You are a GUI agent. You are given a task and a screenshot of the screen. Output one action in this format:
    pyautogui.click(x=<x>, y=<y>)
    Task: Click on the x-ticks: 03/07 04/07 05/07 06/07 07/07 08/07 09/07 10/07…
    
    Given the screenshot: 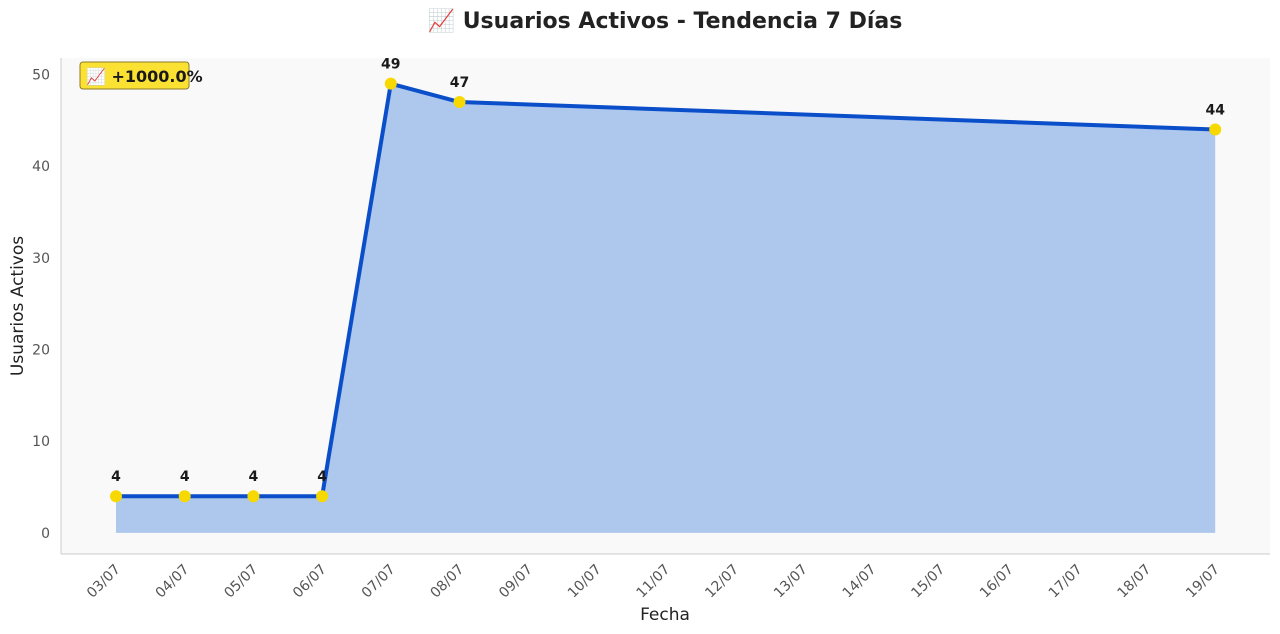 What is the action you would take?
    pyautogui.click(x=653, y=582)
    